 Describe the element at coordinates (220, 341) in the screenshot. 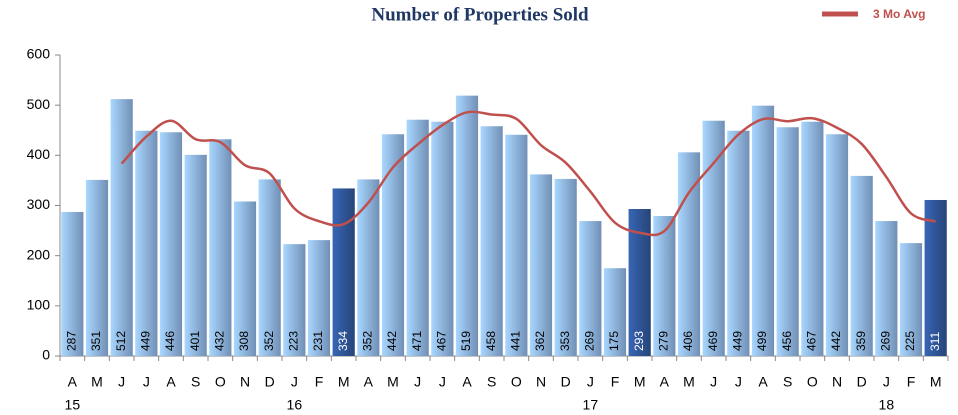

I see `bar-value-label: 432` at that location.